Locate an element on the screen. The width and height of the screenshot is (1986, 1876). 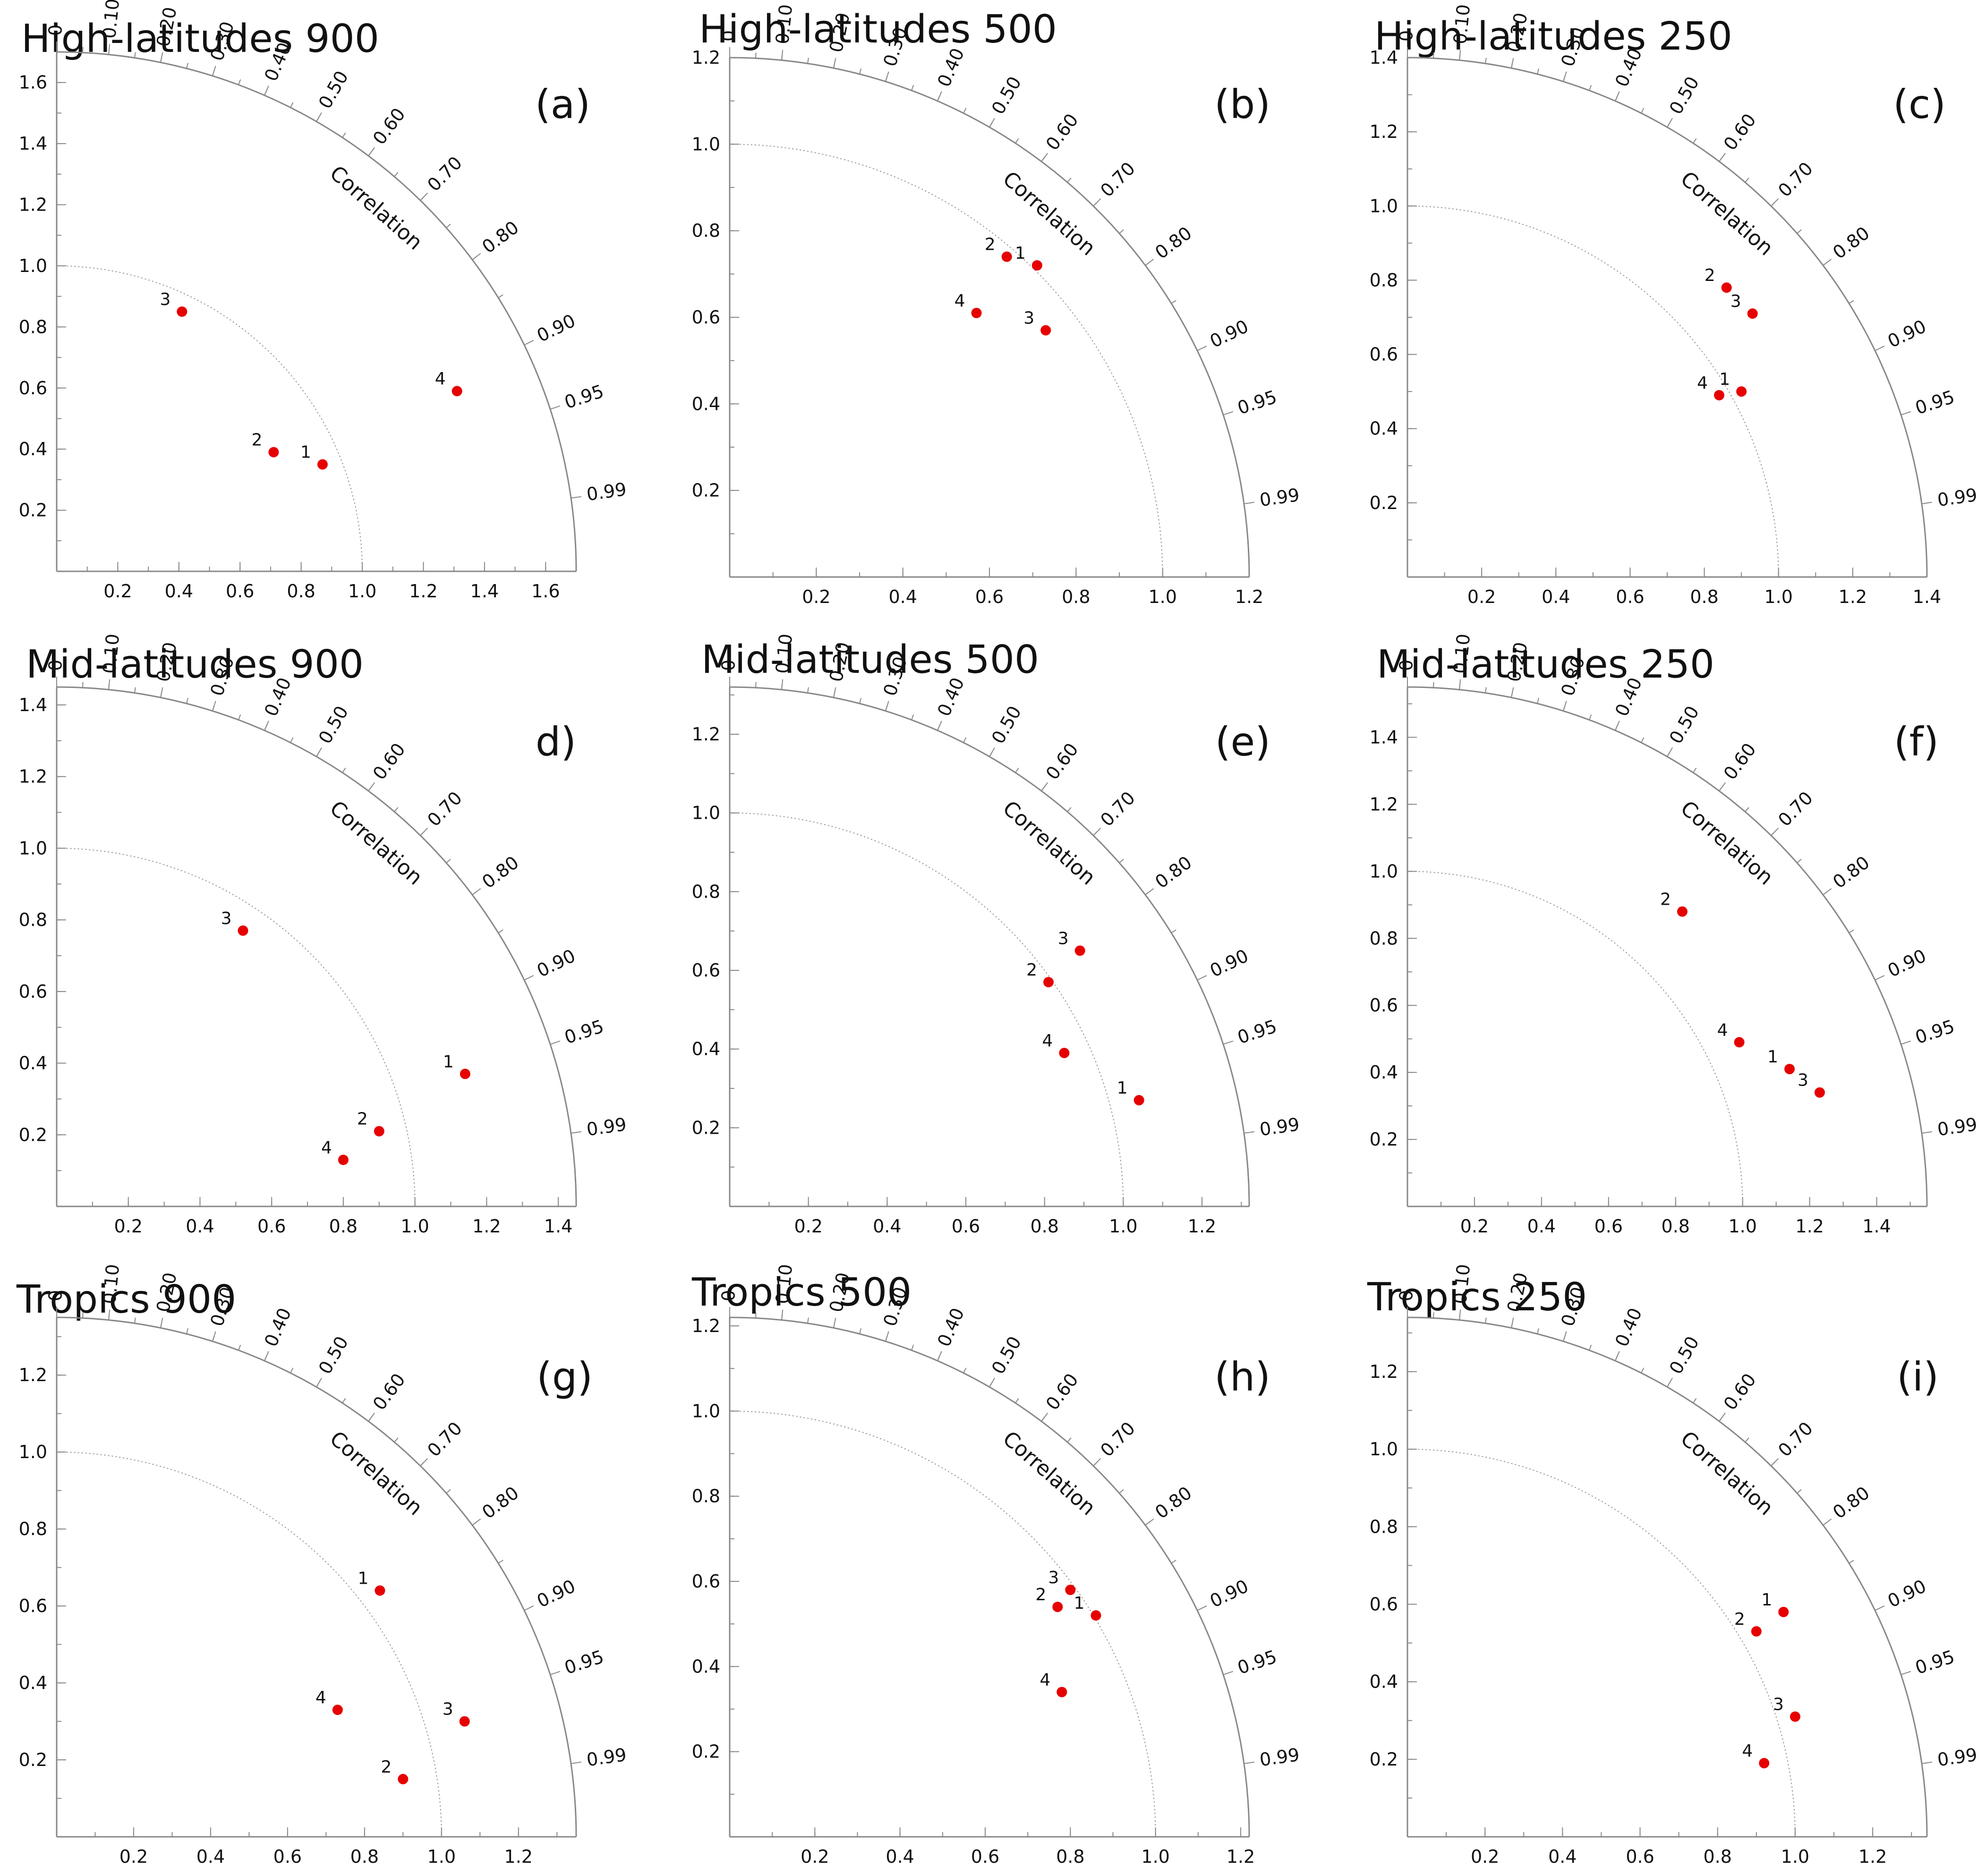
correlation-tick-label: 0.60 is located at coordinates (389, 761).